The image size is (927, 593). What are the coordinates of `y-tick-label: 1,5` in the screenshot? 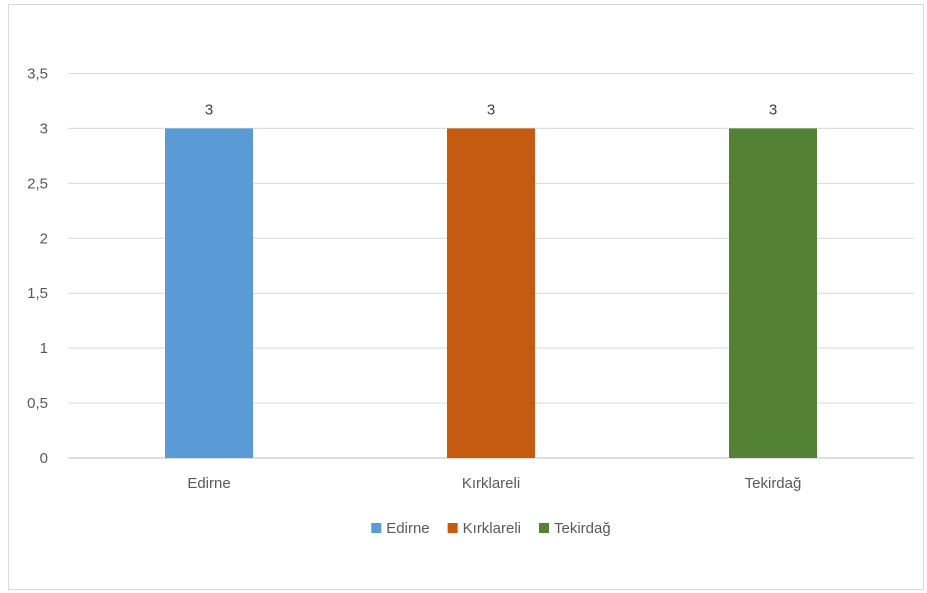 It's located at (37, 293).